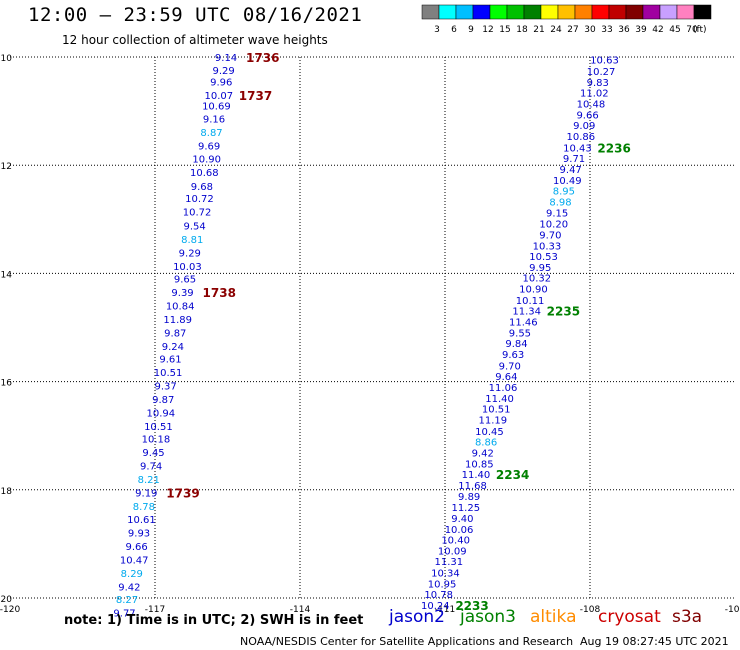 This screenshot has width=740, height=650. Describe the element at coordinates (557, 213) in the screenshot. I see `wave-height-value: 9.15` at that location.